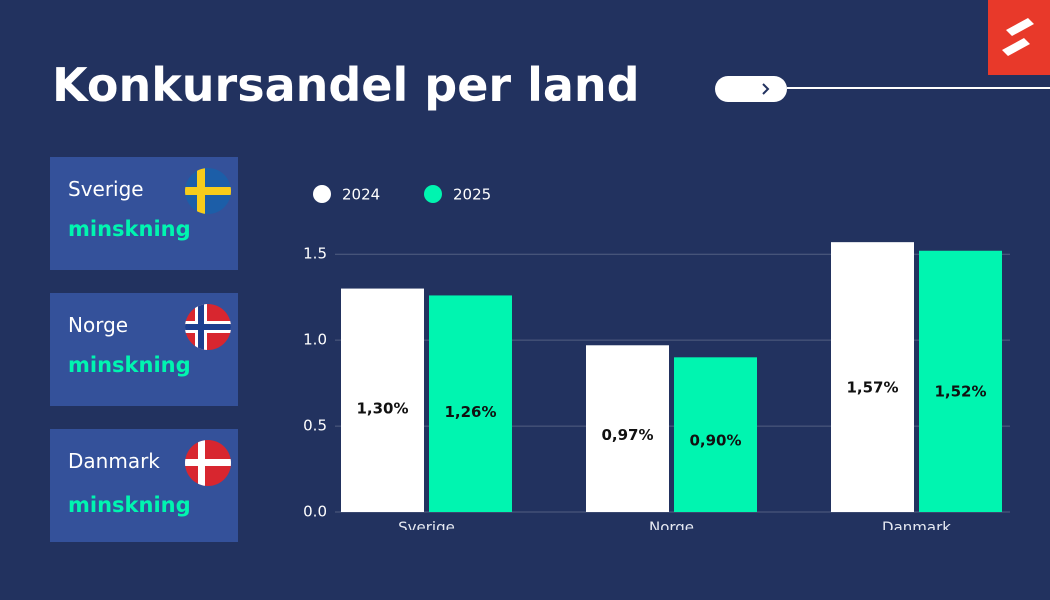 This screenshot has height=600, width=1050. I want to click on value-label: 1,26%, so click(470, 412).